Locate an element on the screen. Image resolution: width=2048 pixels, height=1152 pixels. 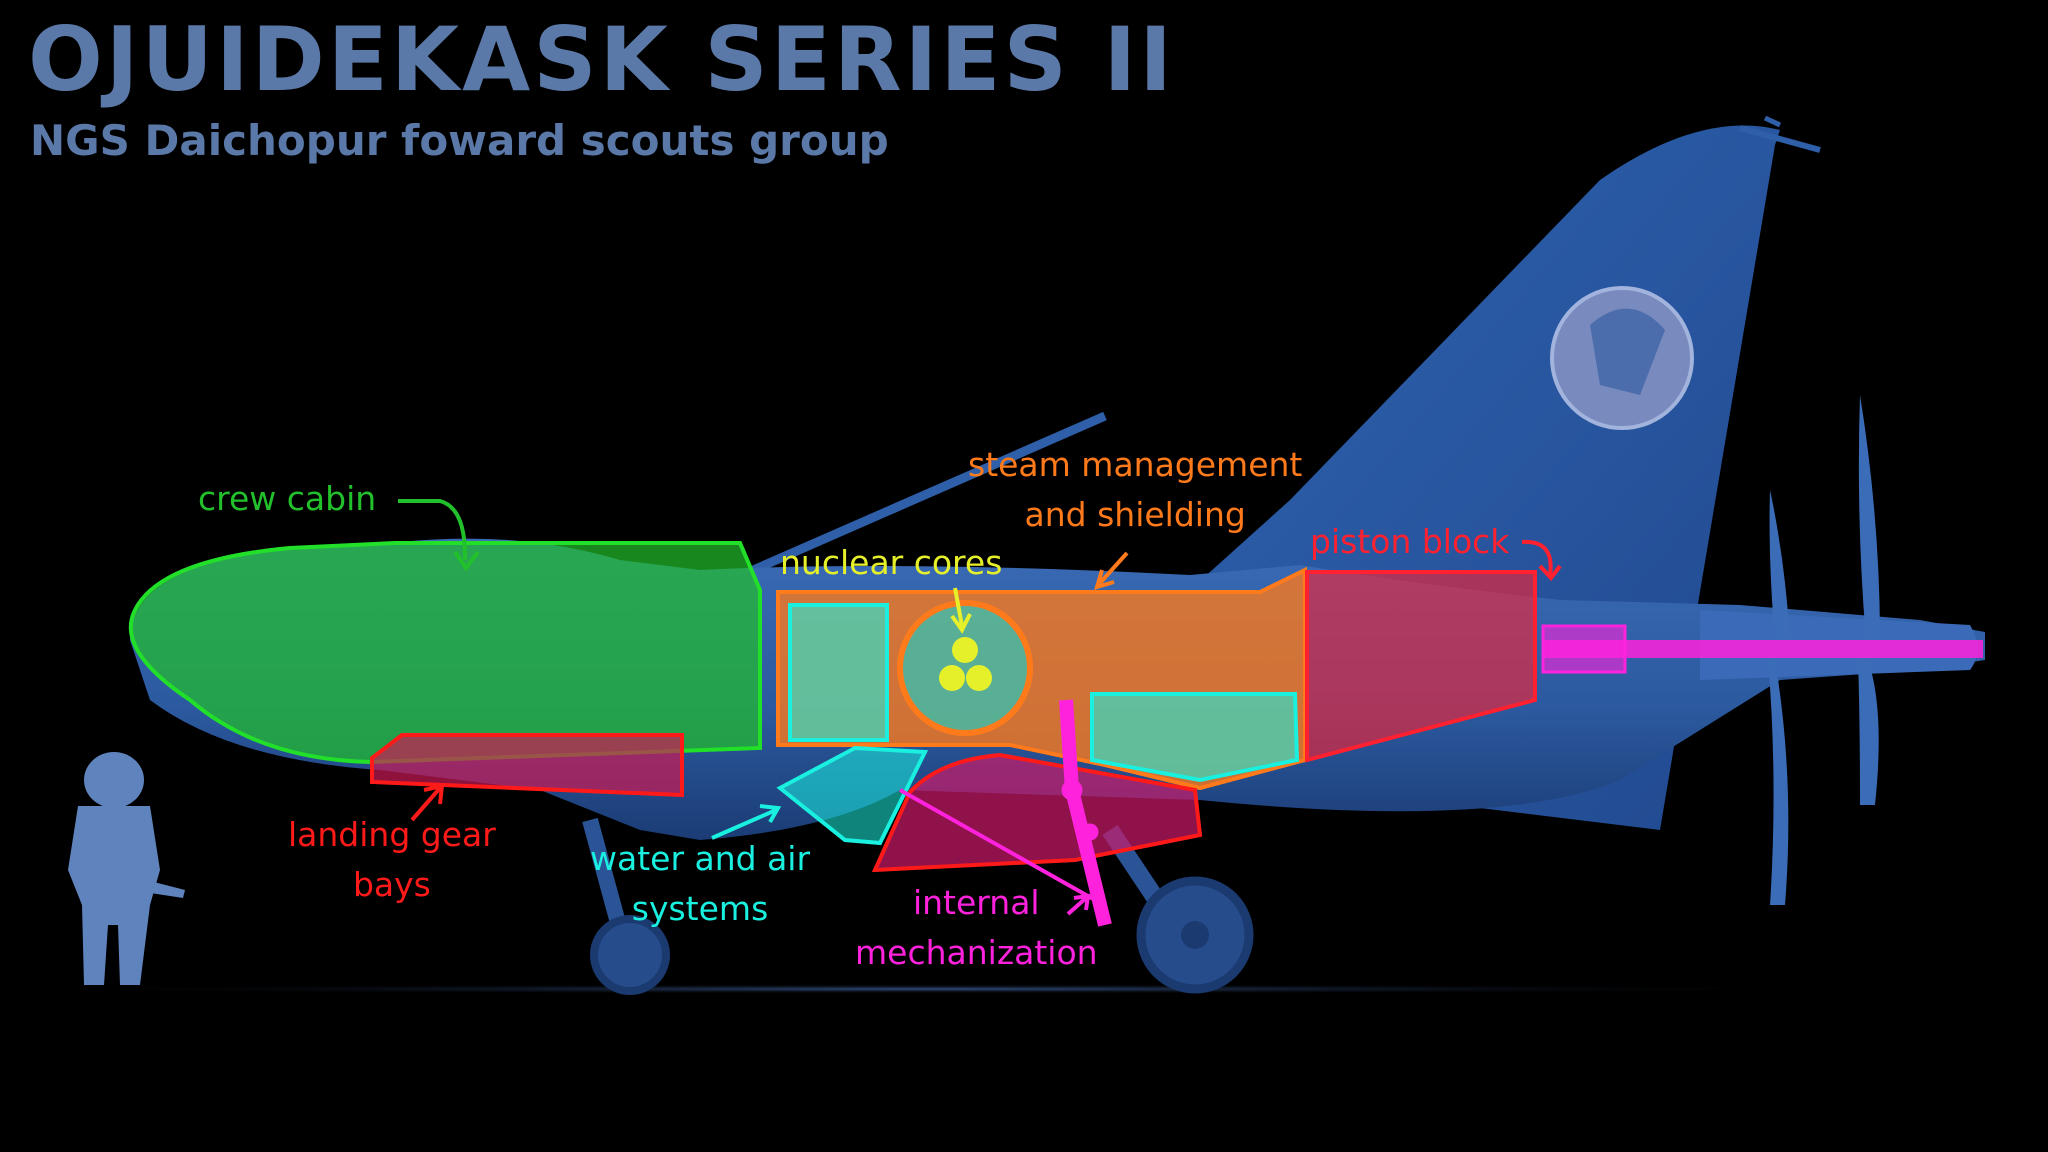
propeller-blades is located at coordinates (1824, 650).